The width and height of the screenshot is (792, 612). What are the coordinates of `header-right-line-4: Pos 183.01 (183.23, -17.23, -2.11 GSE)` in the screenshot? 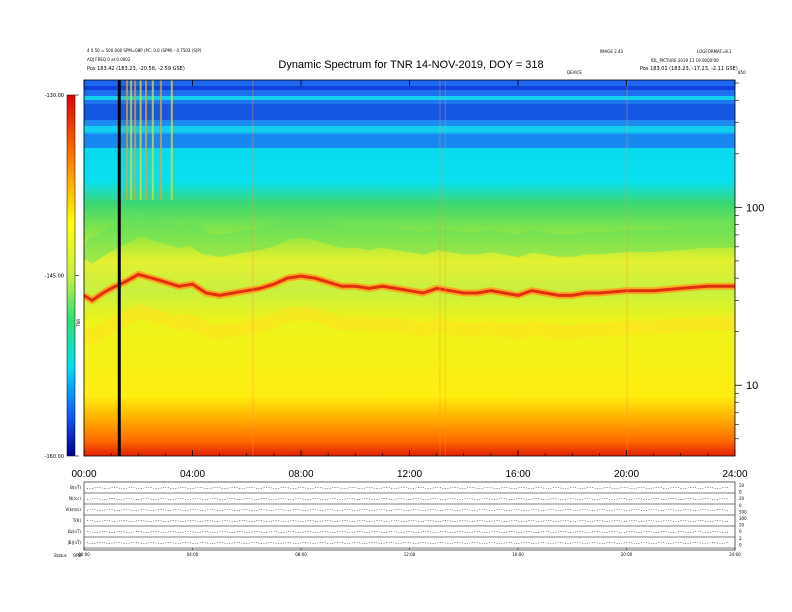 It's located at (689, 69).